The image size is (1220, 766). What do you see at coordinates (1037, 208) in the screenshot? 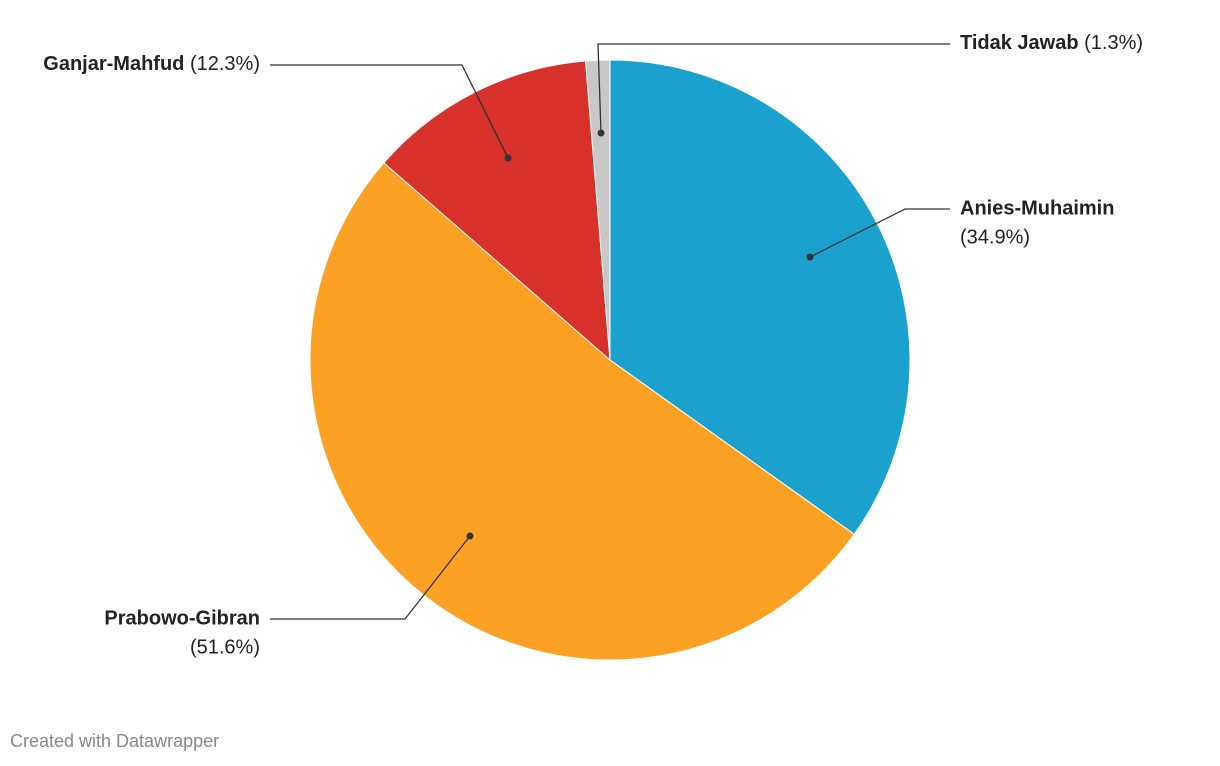
I see `slice-label: Anies-Muhaimin` at bounding box center [1037, 208].